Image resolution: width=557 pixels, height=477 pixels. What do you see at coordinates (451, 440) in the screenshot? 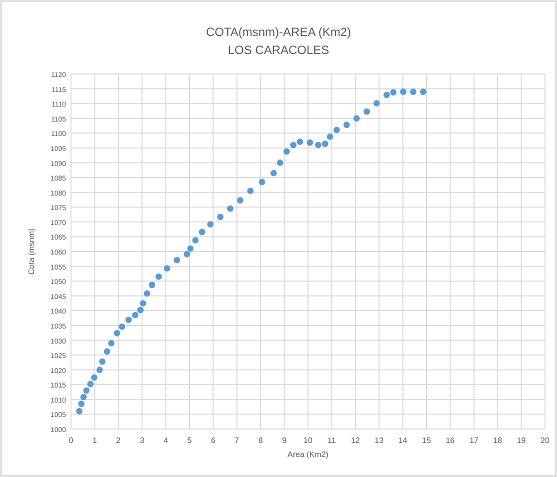
I see `x-tick-label: 16` at bounding box center [451, 440].